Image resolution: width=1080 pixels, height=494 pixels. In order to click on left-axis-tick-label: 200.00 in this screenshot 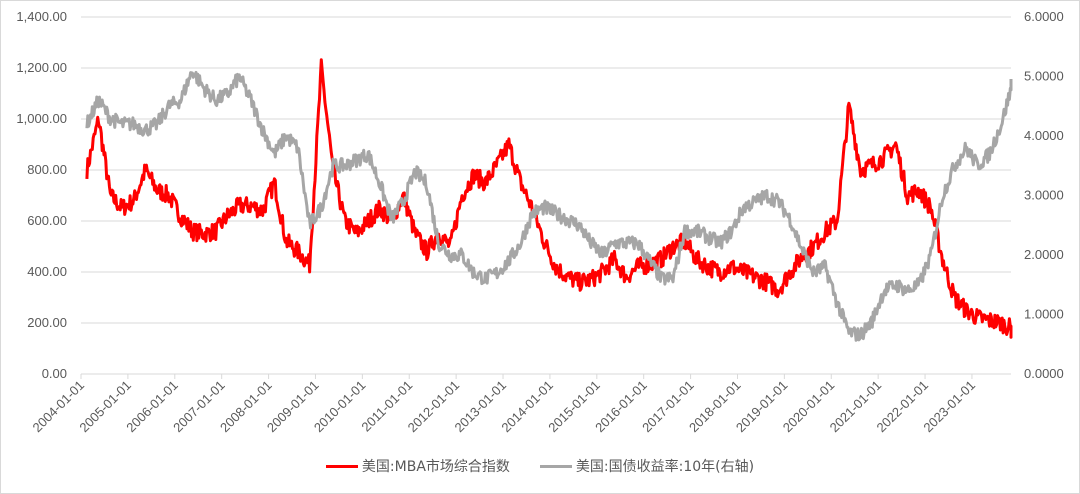, I will do `click(47, 322)`.